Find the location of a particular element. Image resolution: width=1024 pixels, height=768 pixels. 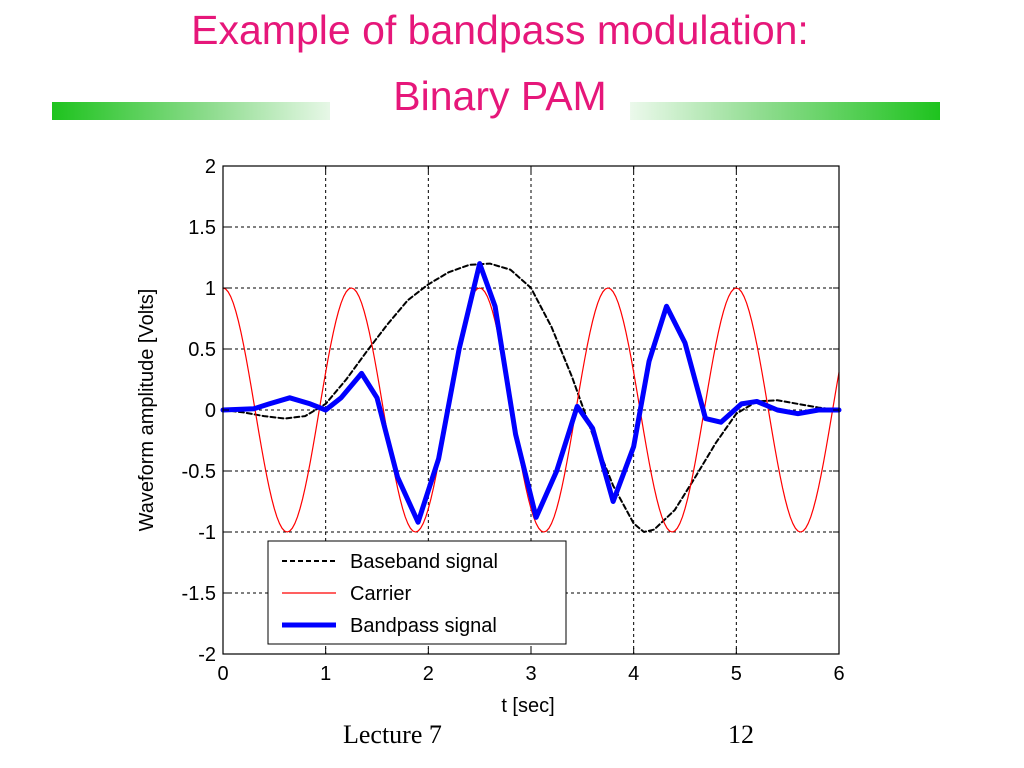

x-tick-label: 4 is located at coordinates (633, 674).